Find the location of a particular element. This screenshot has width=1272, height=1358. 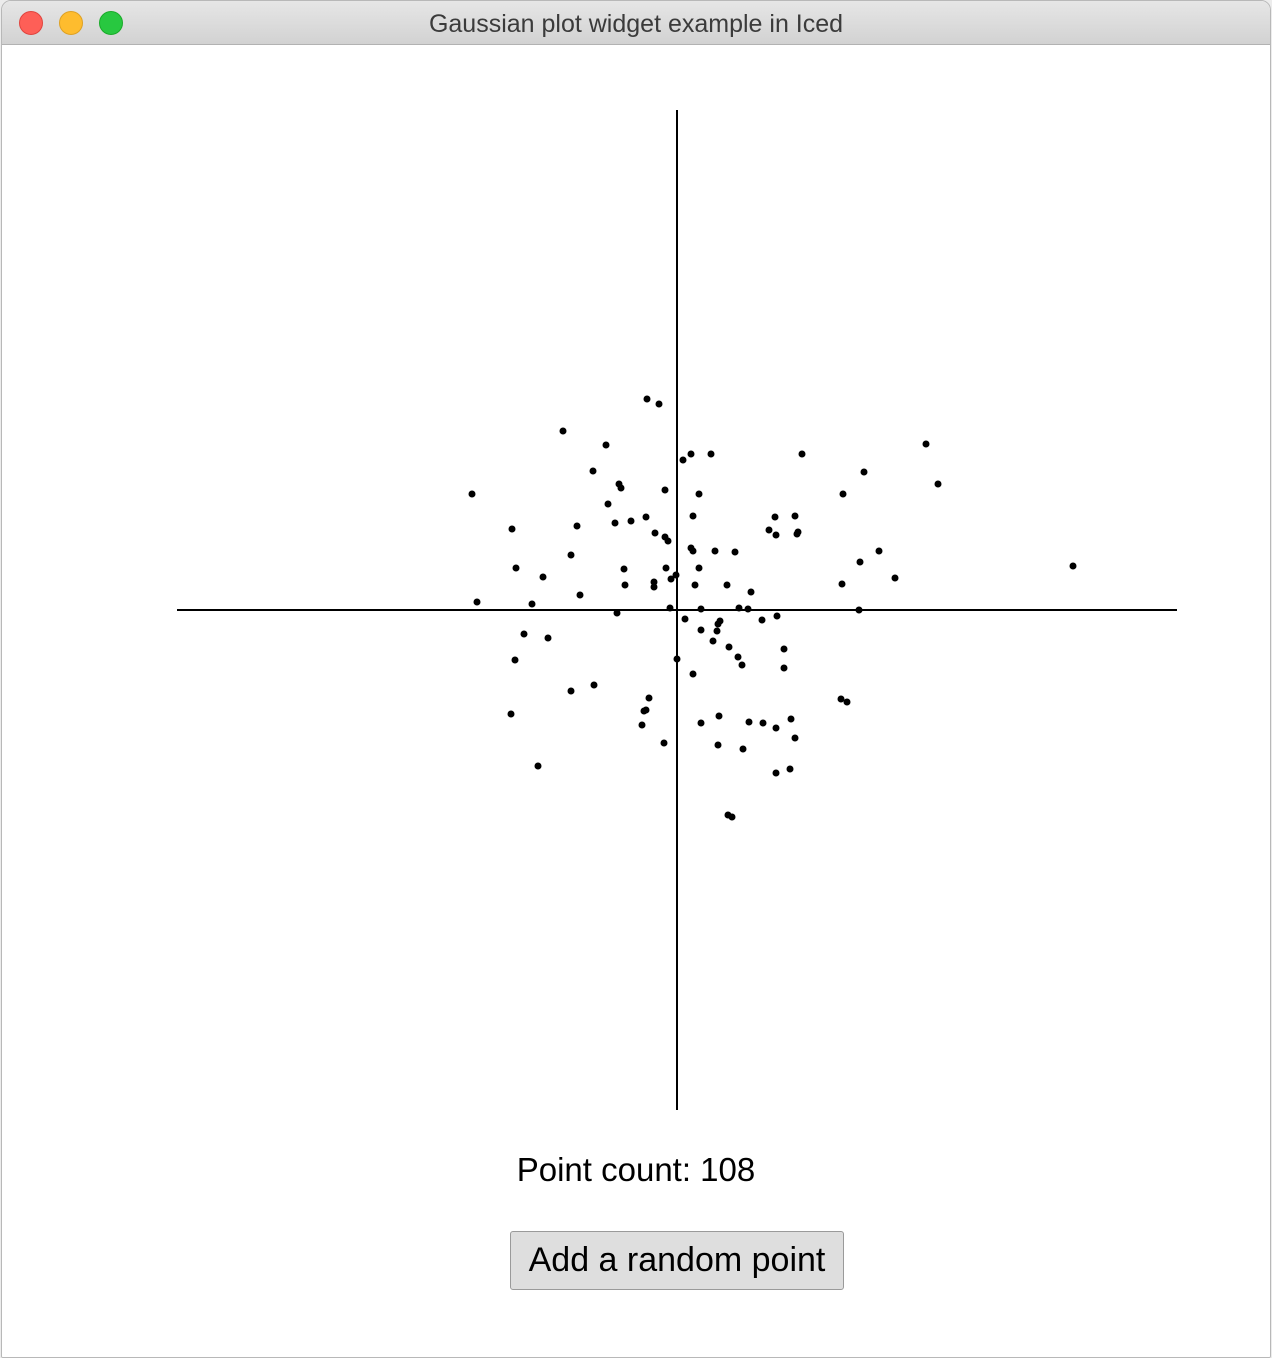

zoom-window-button is located at coordinates (111, 23).